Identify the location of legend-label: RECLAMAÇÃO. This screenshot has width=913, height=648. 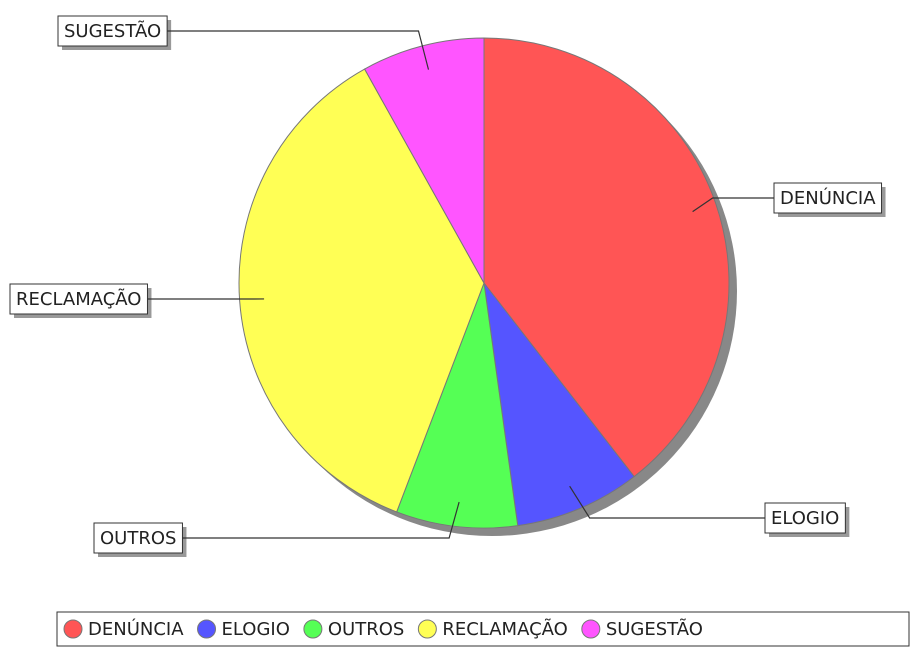
(504, 629).